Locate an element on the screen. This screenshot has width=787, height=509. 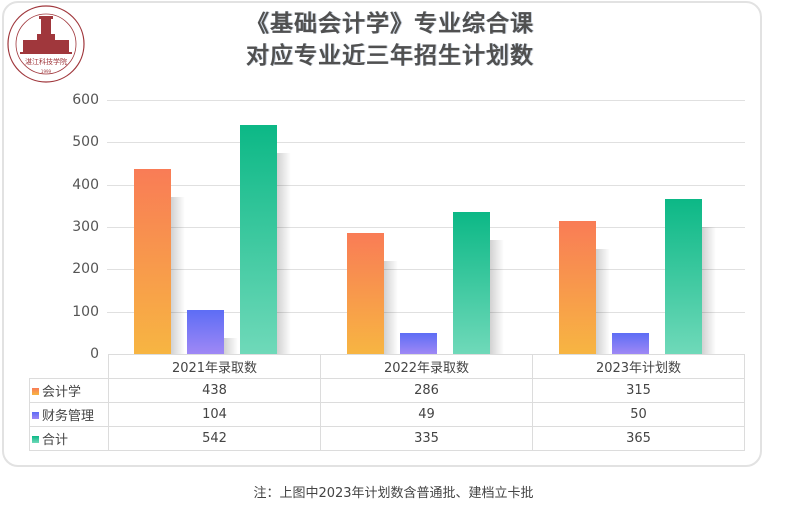
y-tick: 300 is located at coordinates (85, 227).